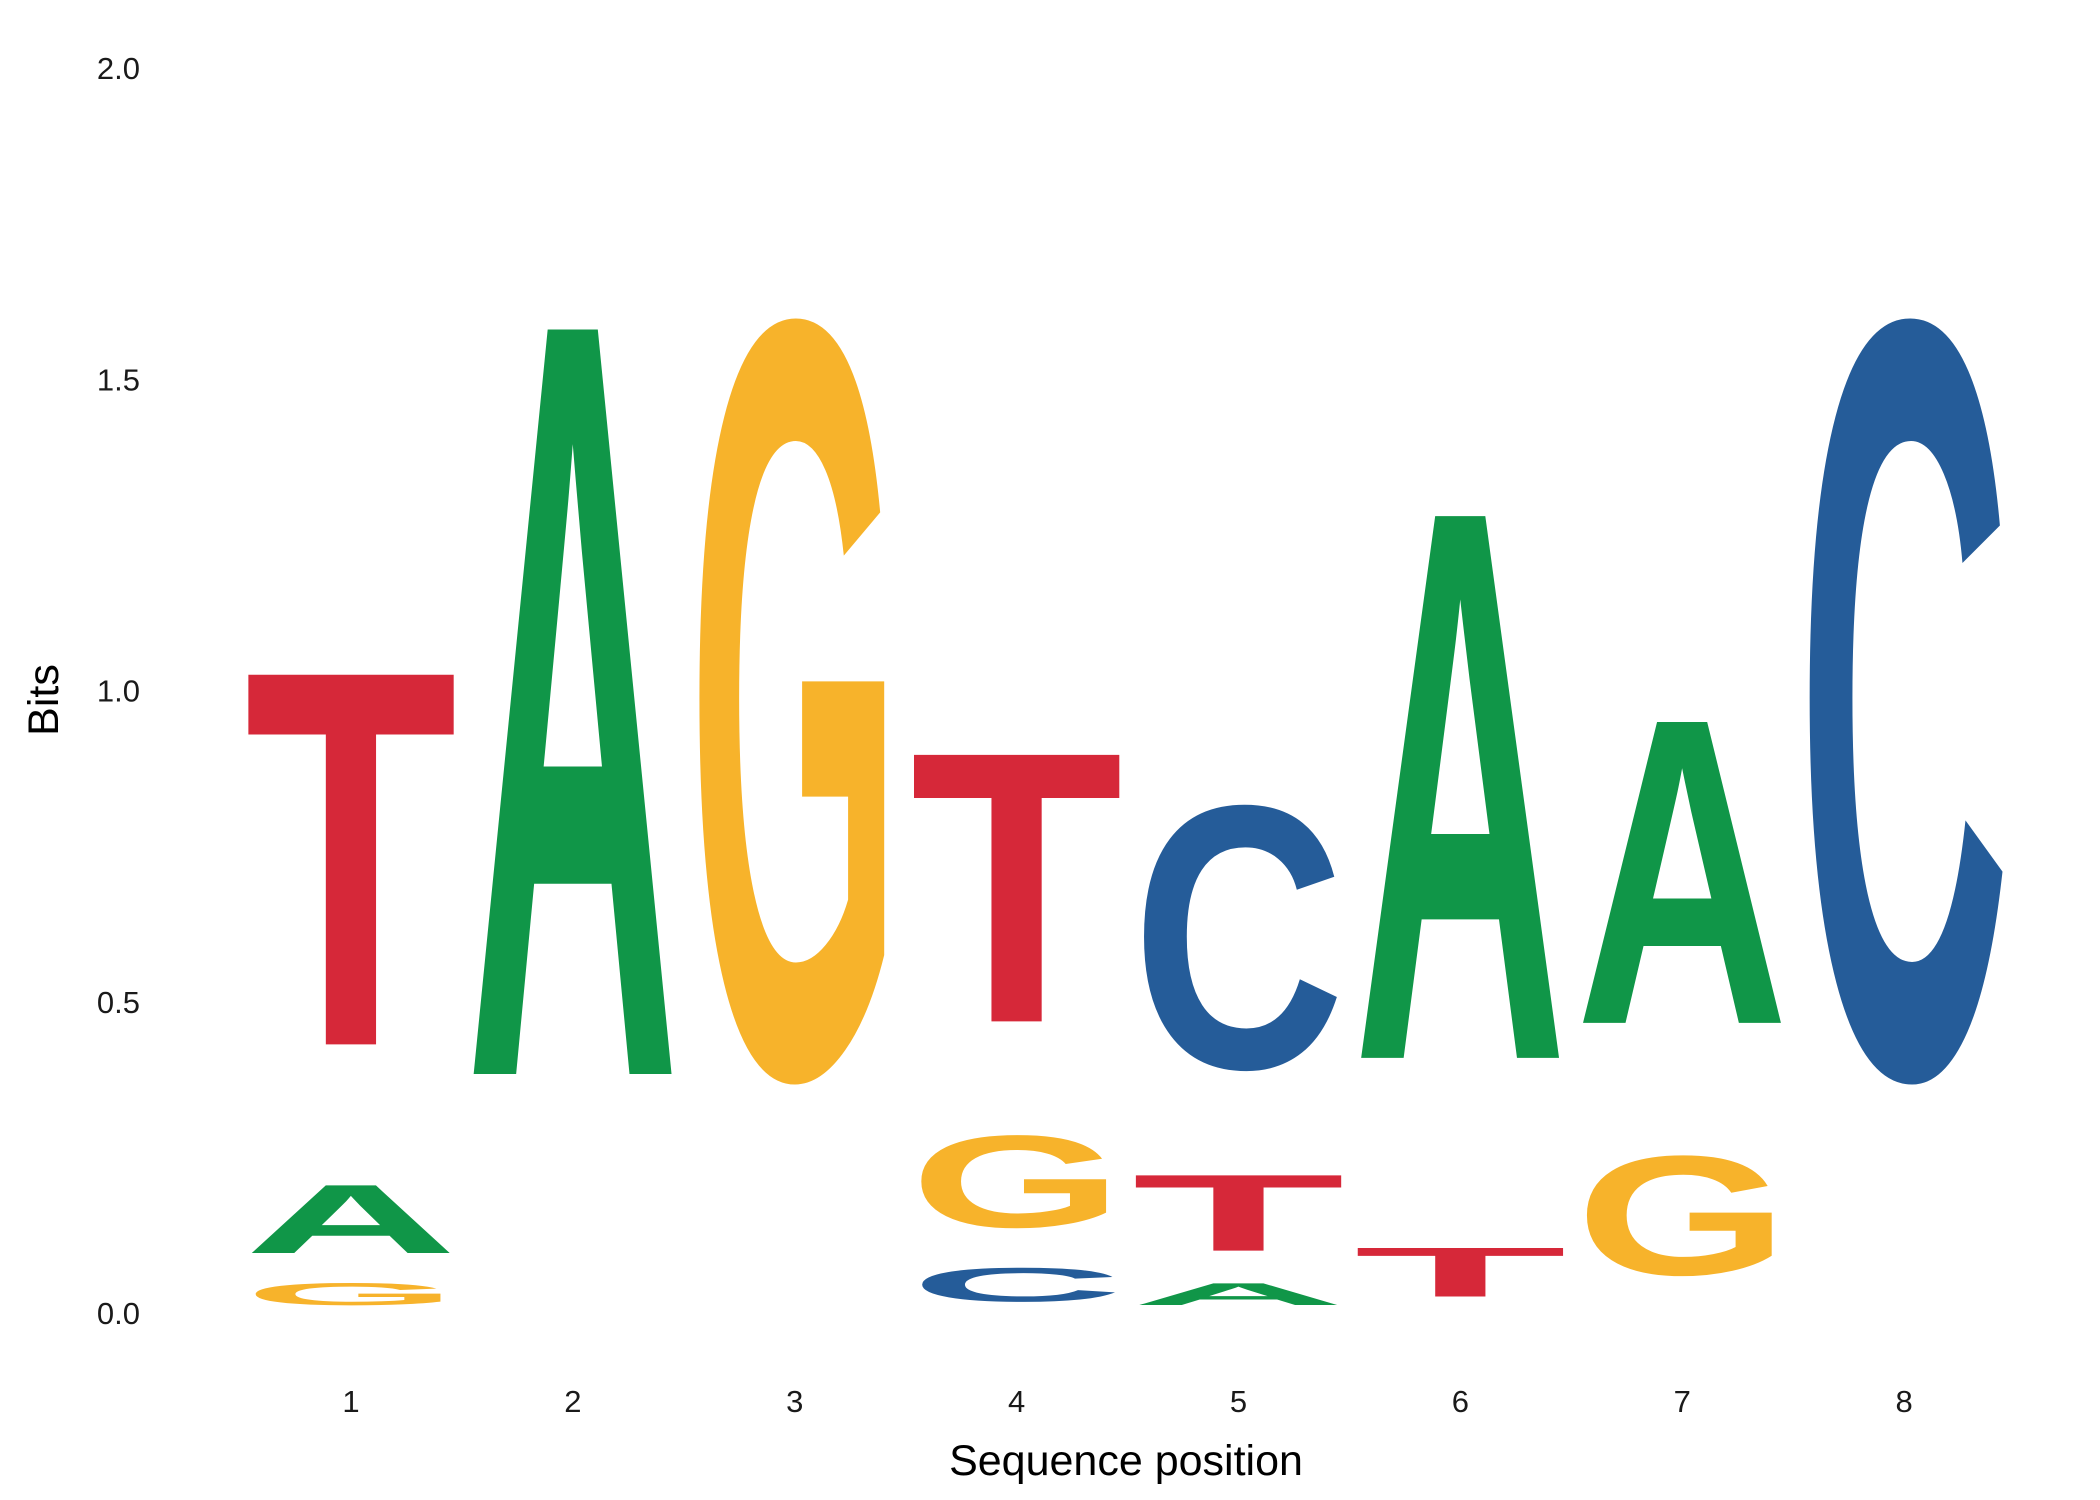 This screenshot has height=1500, width=2100. I want to click on letter-T-position-4: T, so click(1016, 887).